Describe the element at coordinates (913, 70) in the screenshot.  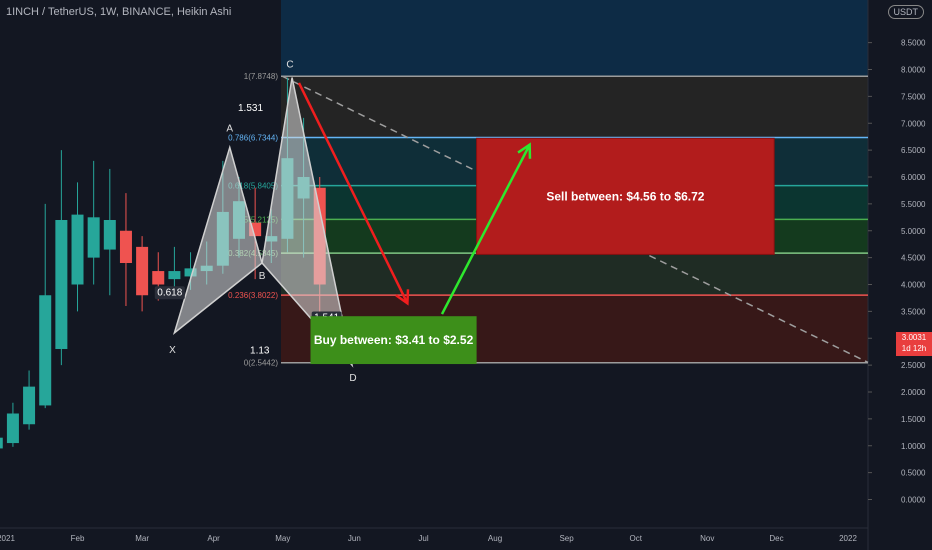
I see `y-tick-label: 8.0000` at that location.